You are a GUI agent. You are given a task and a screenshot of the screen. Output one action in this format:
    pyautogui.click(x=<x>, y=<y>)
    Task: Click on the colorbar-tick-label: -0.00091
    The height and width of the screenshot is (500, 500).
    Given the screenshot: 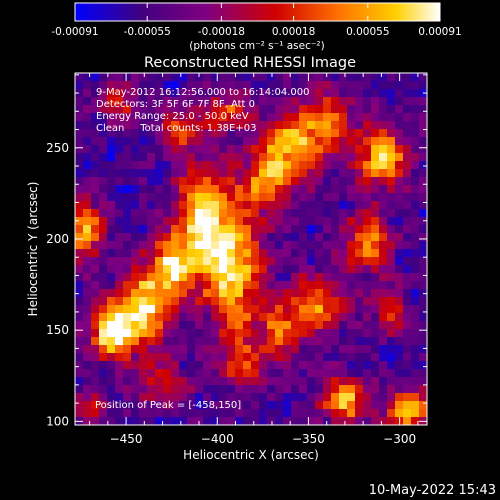 What is the action you would take?
    pyautogui.click(x=74, y=32)
    